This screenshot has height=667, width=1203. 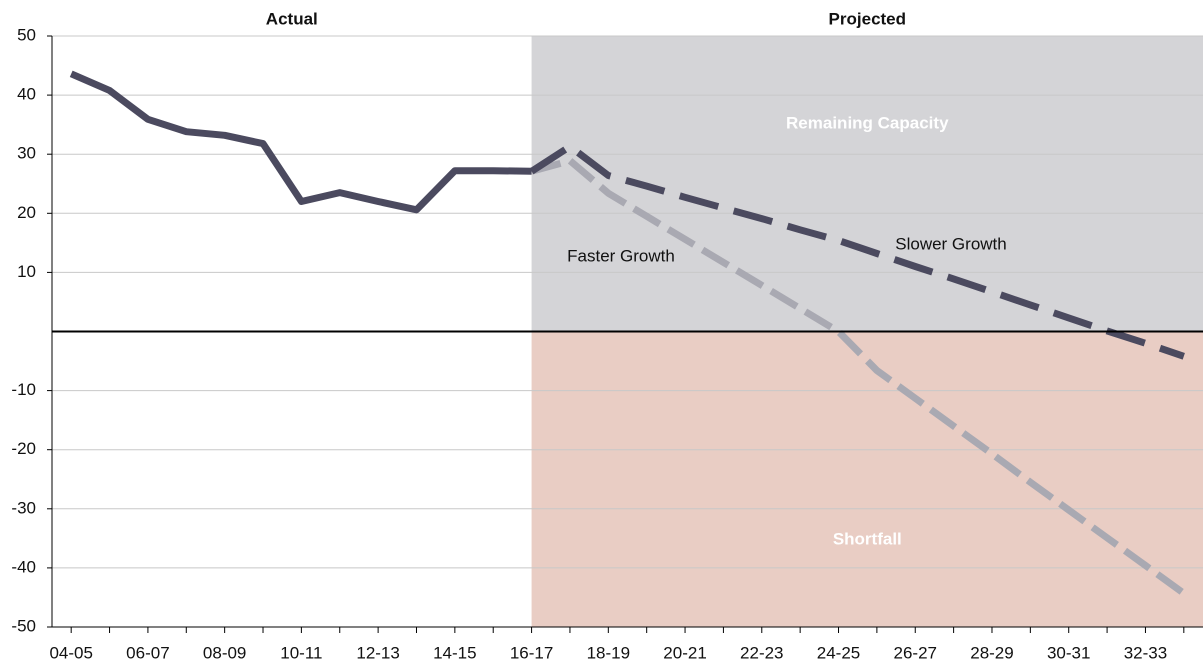 What do you see at coordinates (292, 18) in the screenshot?
I see `section-label: Actual` at bounding box center [292, 18].